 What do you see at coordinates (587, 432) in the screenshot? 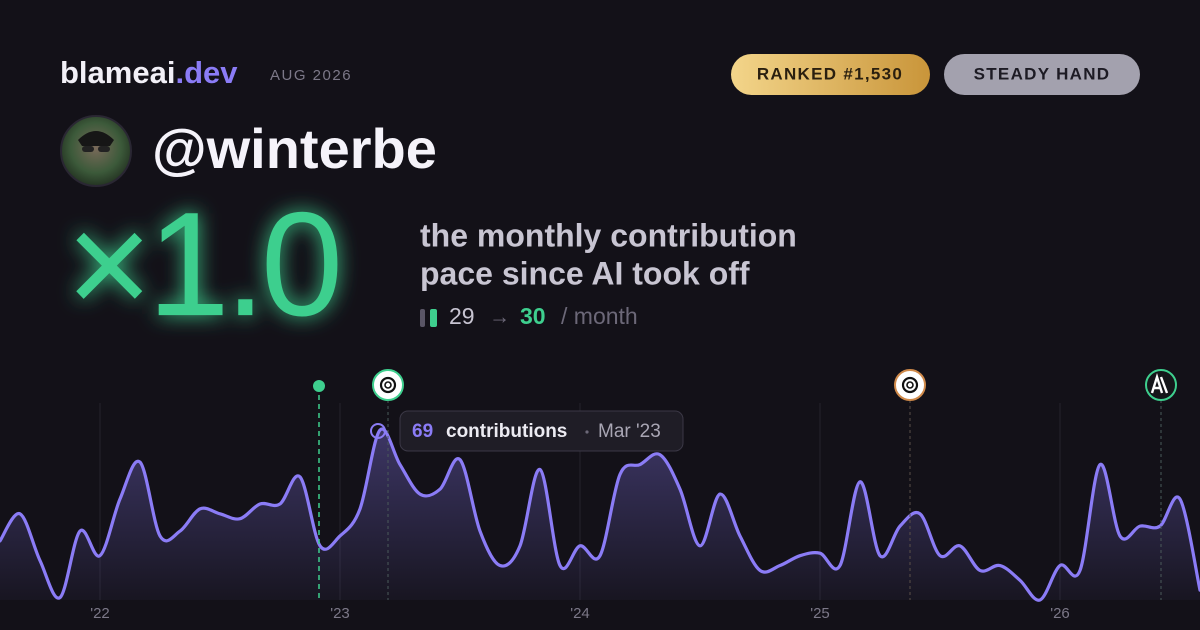
I see `tooltip-separator` at bounding box center [587, 432].